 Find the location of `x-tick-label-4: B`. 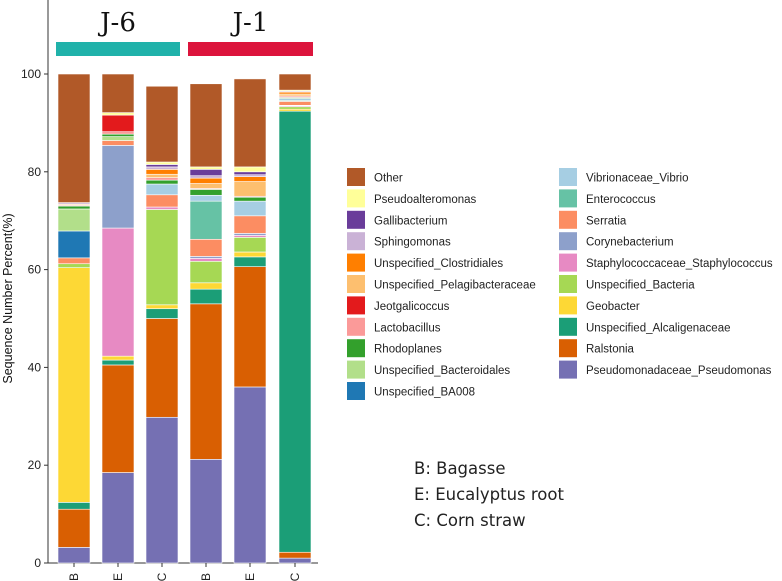

x-tick-label-4: B is located at coordinates (206, 577).